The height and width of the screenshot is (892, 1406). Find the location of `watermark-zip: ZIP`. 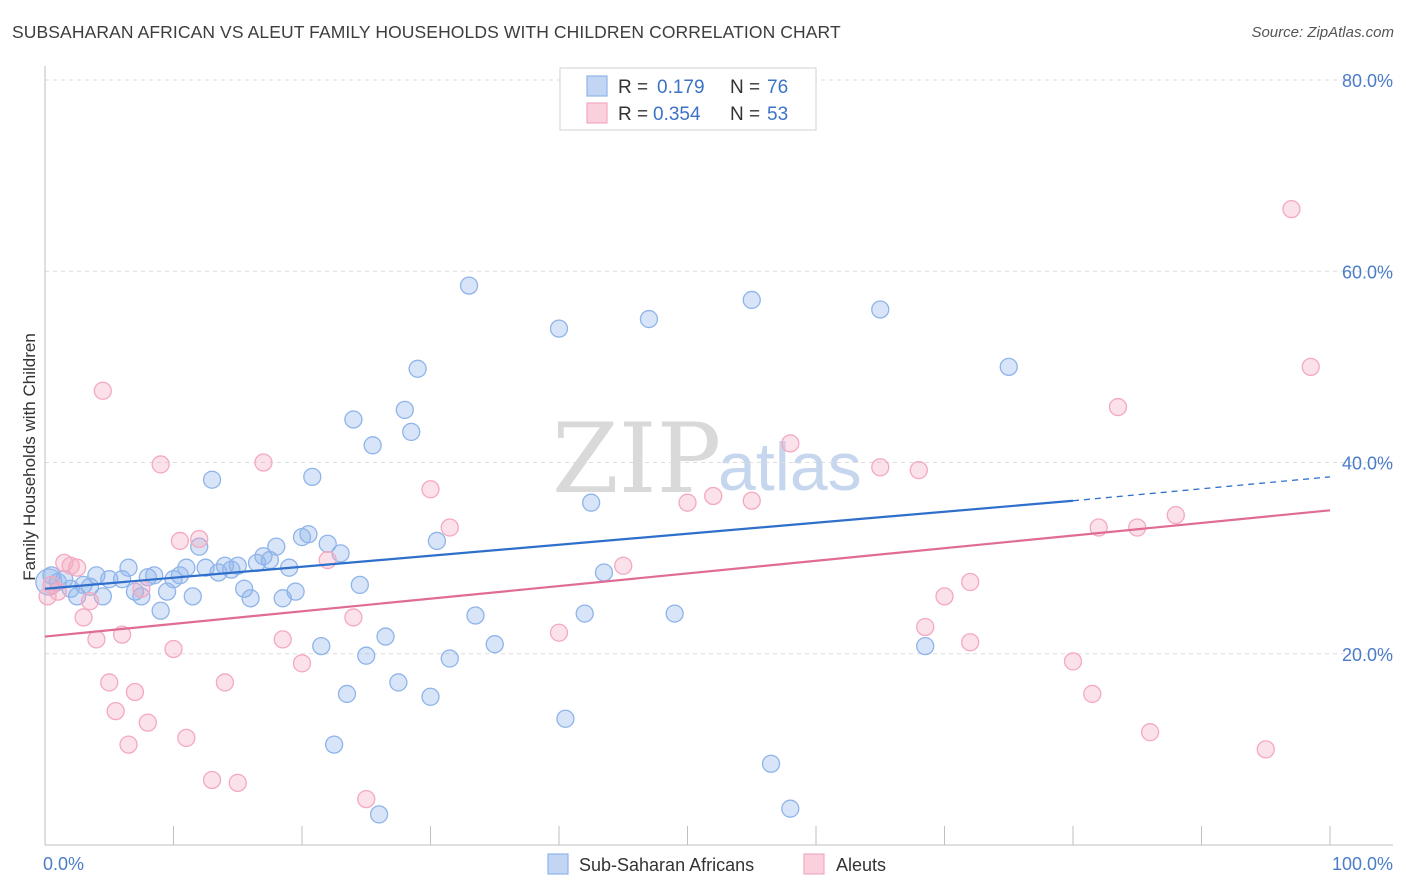

watermark-zip: ZIP is located at coordinates (636, 459).